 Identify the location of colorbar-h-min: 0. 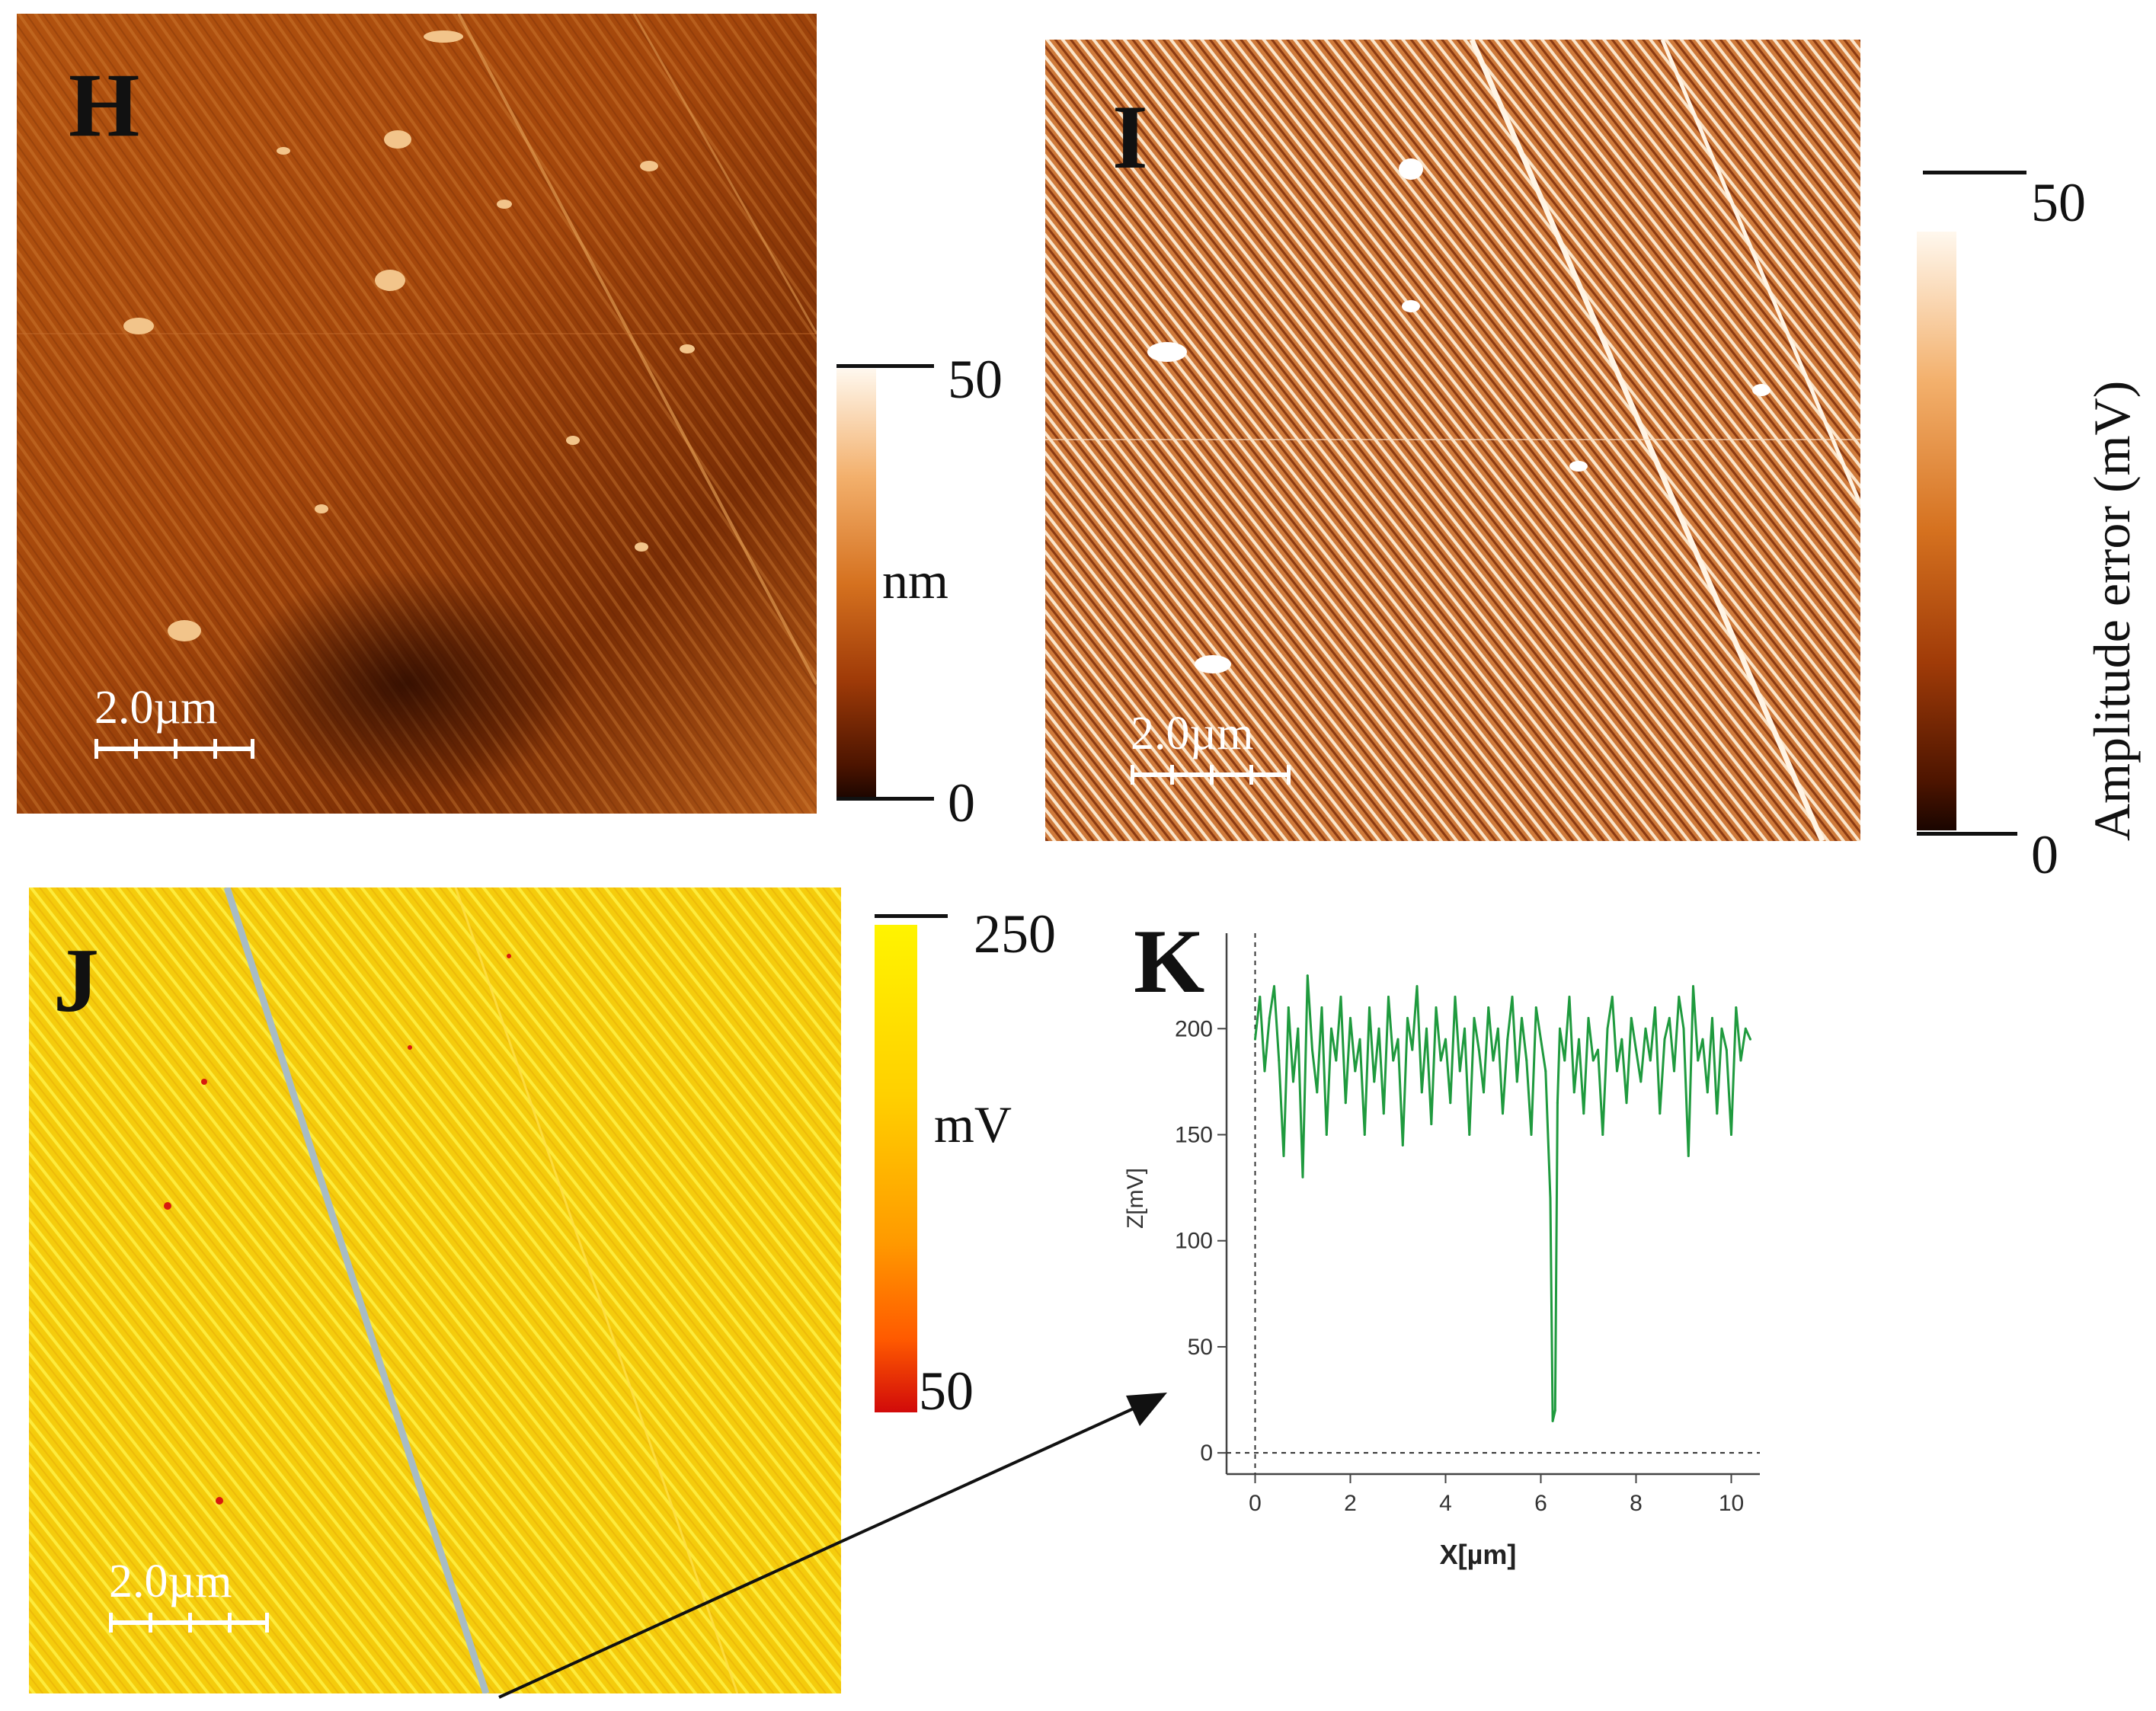
(961, 802).